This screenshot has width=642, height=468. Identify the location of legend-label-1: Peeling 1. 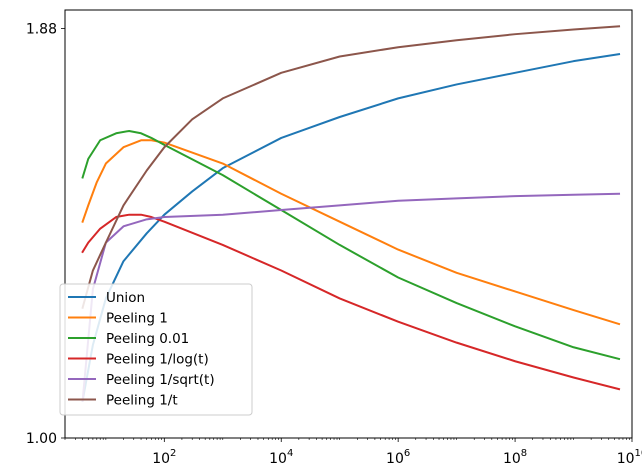
(137, 319).